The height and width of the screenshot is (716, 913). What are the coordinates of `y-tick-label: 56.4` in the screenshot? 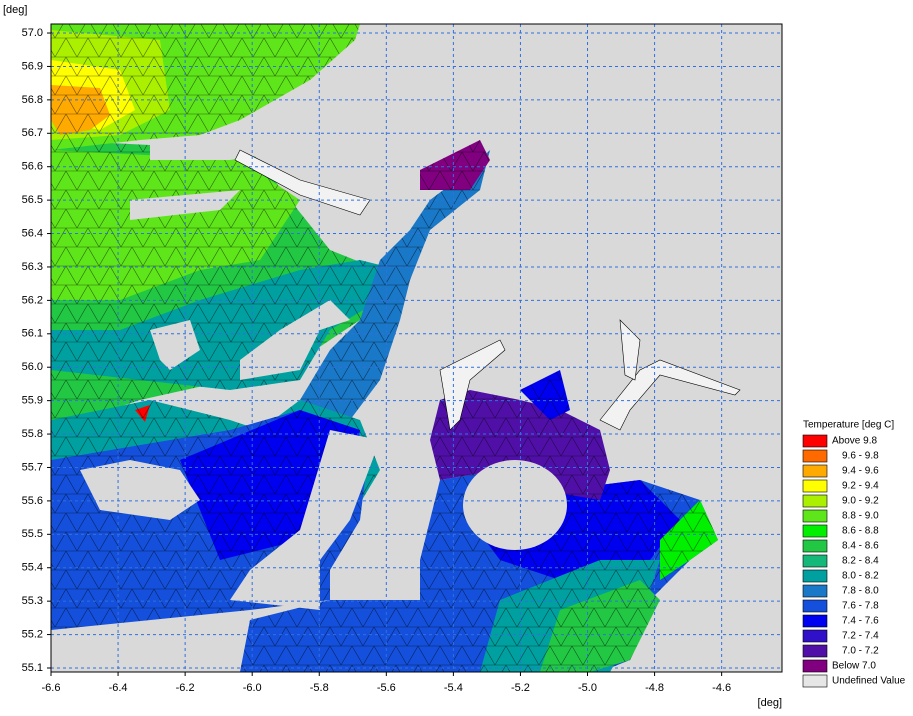 It's located at (32, 233).